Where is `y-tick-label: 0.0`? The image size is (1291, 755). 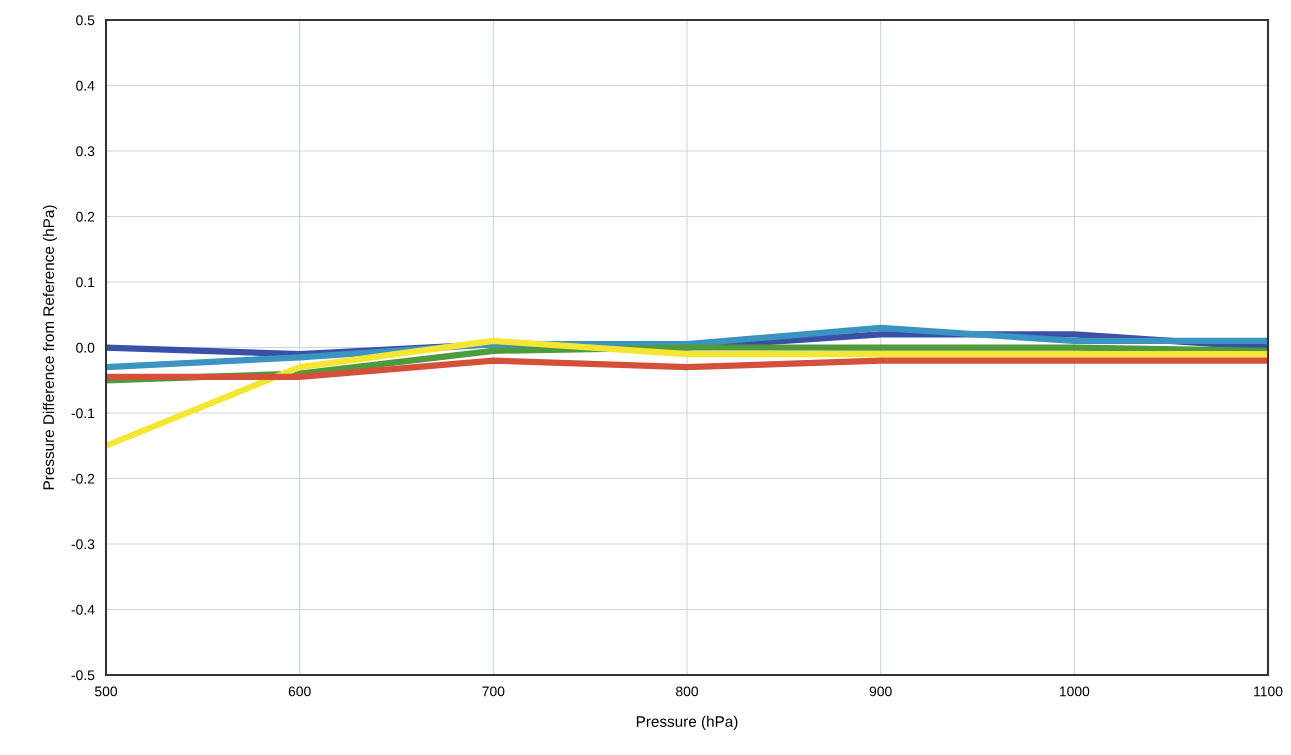 y-tick-label: 0.0 is located at coordinates (85, 347).